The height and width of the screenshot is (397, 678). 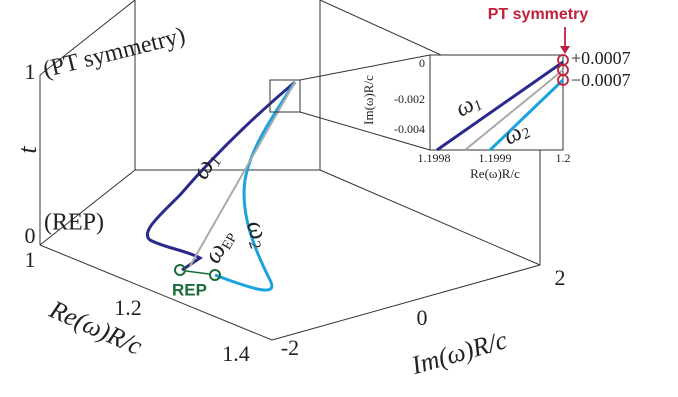 What do you see at coordinates (114, 53) in the screenshot?
I see `pt-note: (PT symmetry)` at bounding box center [114, 53].